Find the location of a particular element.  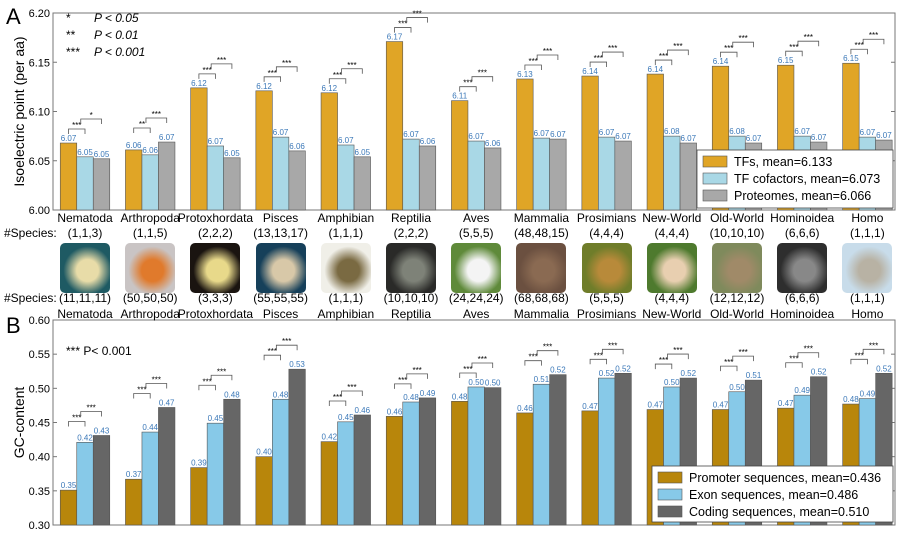

y-tick-label: 0.40 is located at coordinates (39, 458).